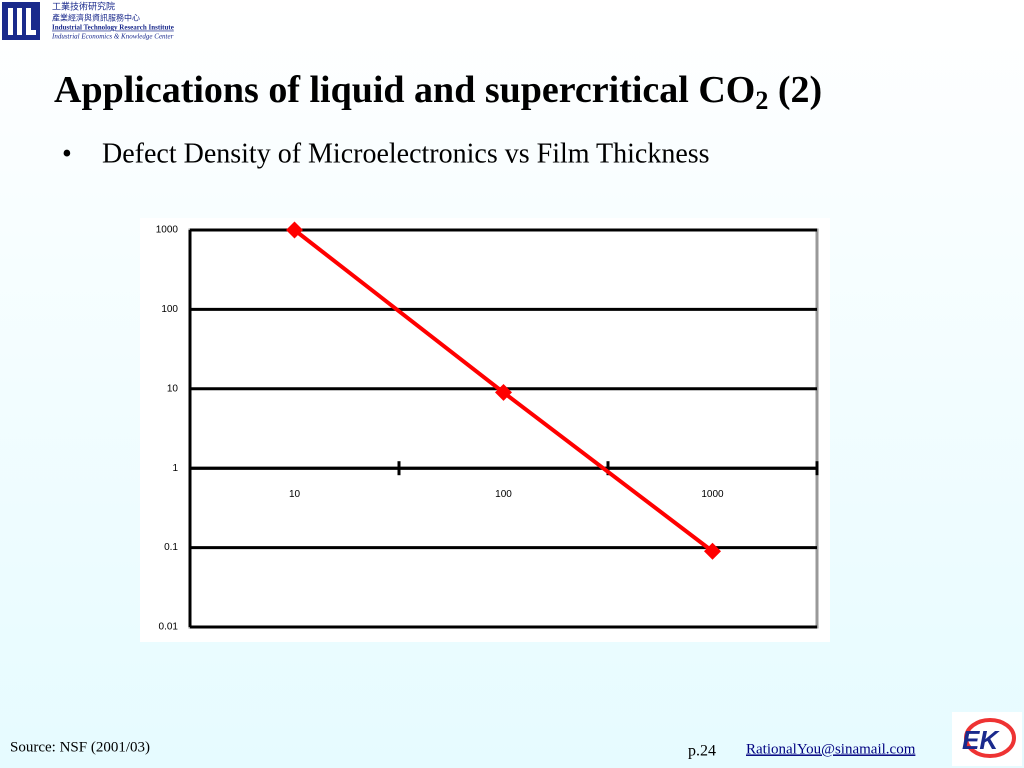 This screenshot has width=1024, height=768. Describe the element at coordinates (80, 747) in the screenshot. I see `source: Source: NSF (2001/03)` at that location.